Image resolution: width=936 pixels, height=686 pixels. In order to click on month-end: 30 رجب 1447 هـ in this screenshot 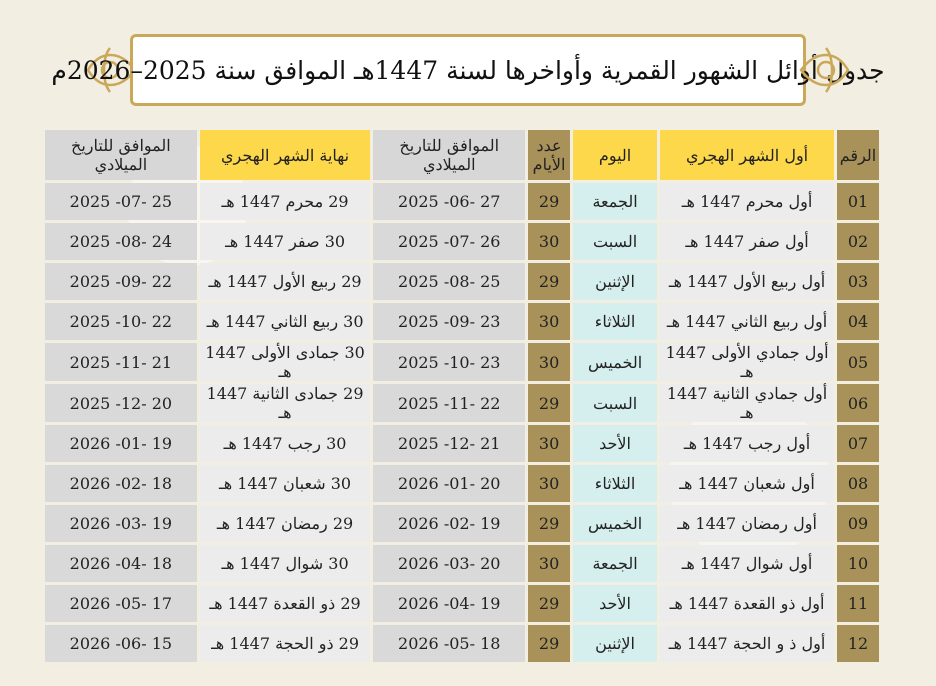, I will do `click(285, 443)`.